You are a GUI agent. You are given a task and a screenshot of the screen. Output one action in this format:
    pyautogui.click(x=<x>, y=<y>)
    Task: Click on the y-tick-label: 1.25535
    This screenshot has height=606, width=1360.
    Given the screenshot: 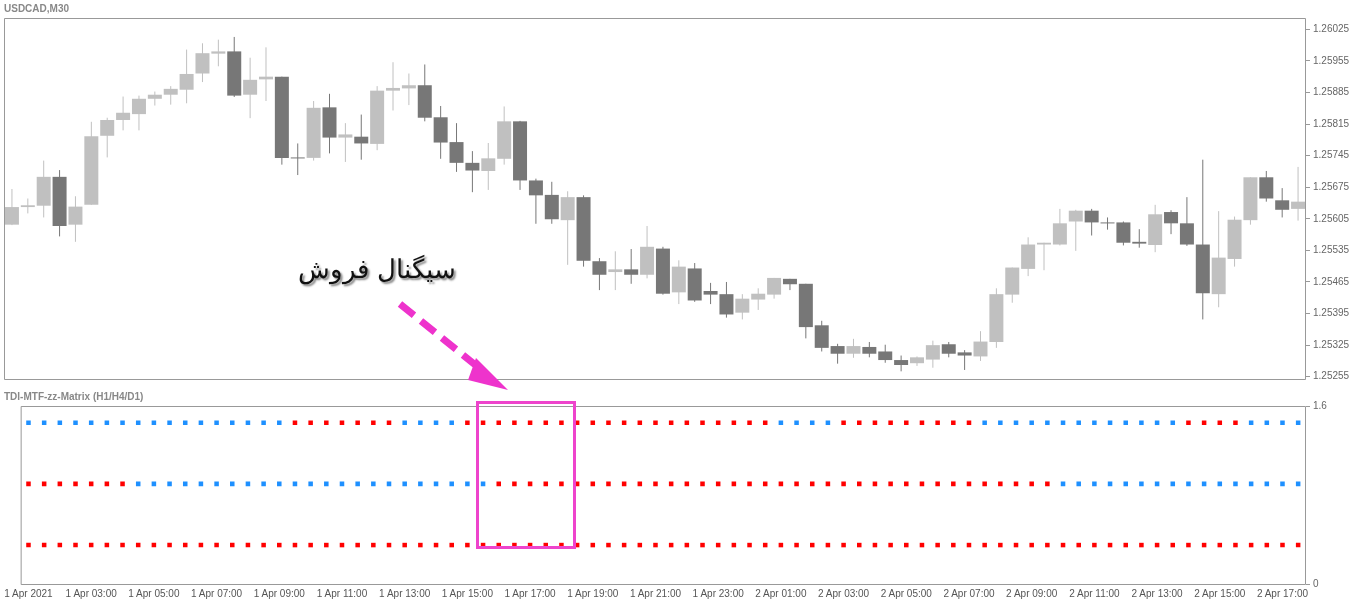 What is the action you would take?
    pyautogui.click(x=1331, y=250)
    